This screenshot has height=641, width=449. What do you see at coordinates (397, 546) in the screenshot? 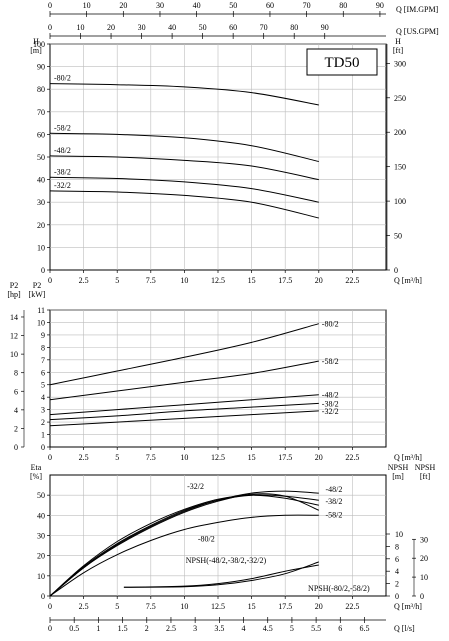
I see `npsh-m-tick-label: 8` at bounding box center [397, 546].